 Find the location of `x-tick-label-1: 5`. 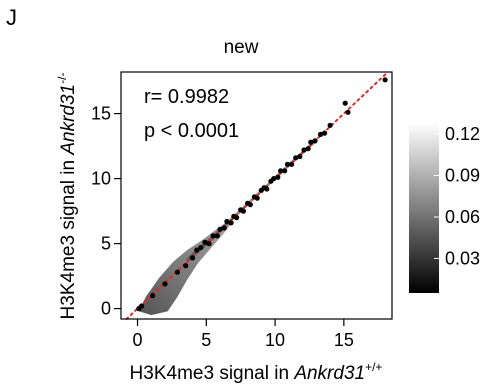

x-tick-label-1: 5 is located at coordinates (206, 340).